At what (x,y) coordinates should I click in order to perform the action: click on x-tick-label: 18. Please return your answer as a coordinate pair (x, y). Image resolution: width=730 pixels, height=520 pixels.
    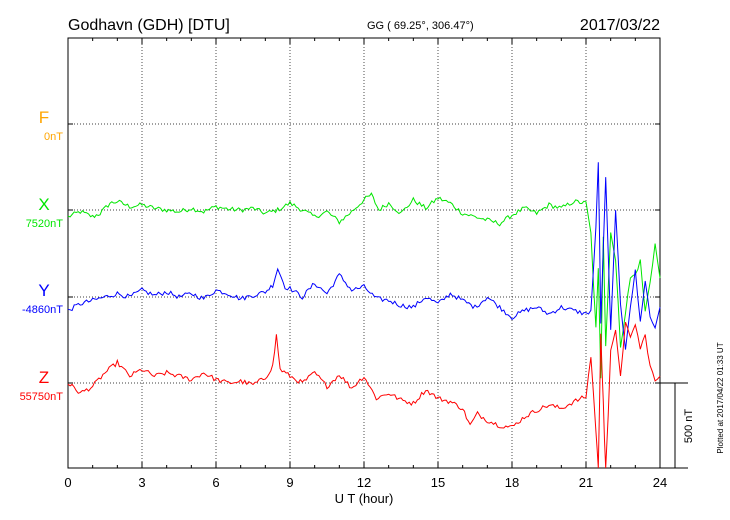
    Looking at the image, I should click on (512, 482).